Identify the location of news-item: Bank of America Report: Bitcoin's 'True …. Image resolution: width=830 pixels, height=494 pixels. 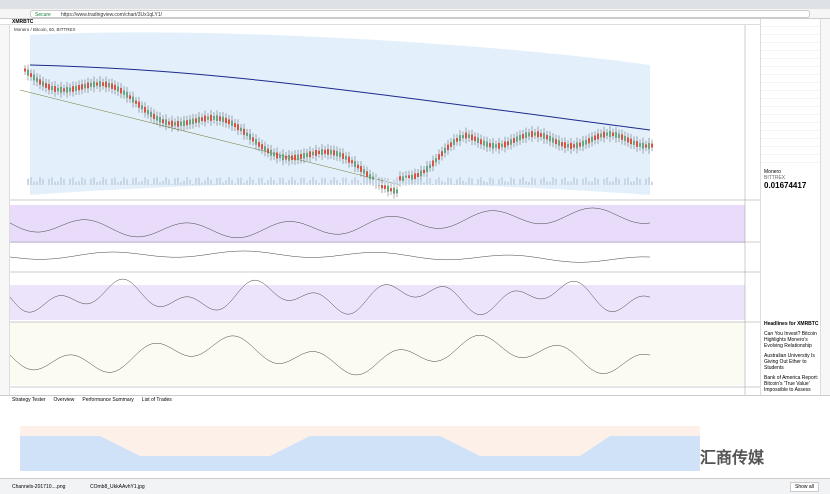
(791, 384).